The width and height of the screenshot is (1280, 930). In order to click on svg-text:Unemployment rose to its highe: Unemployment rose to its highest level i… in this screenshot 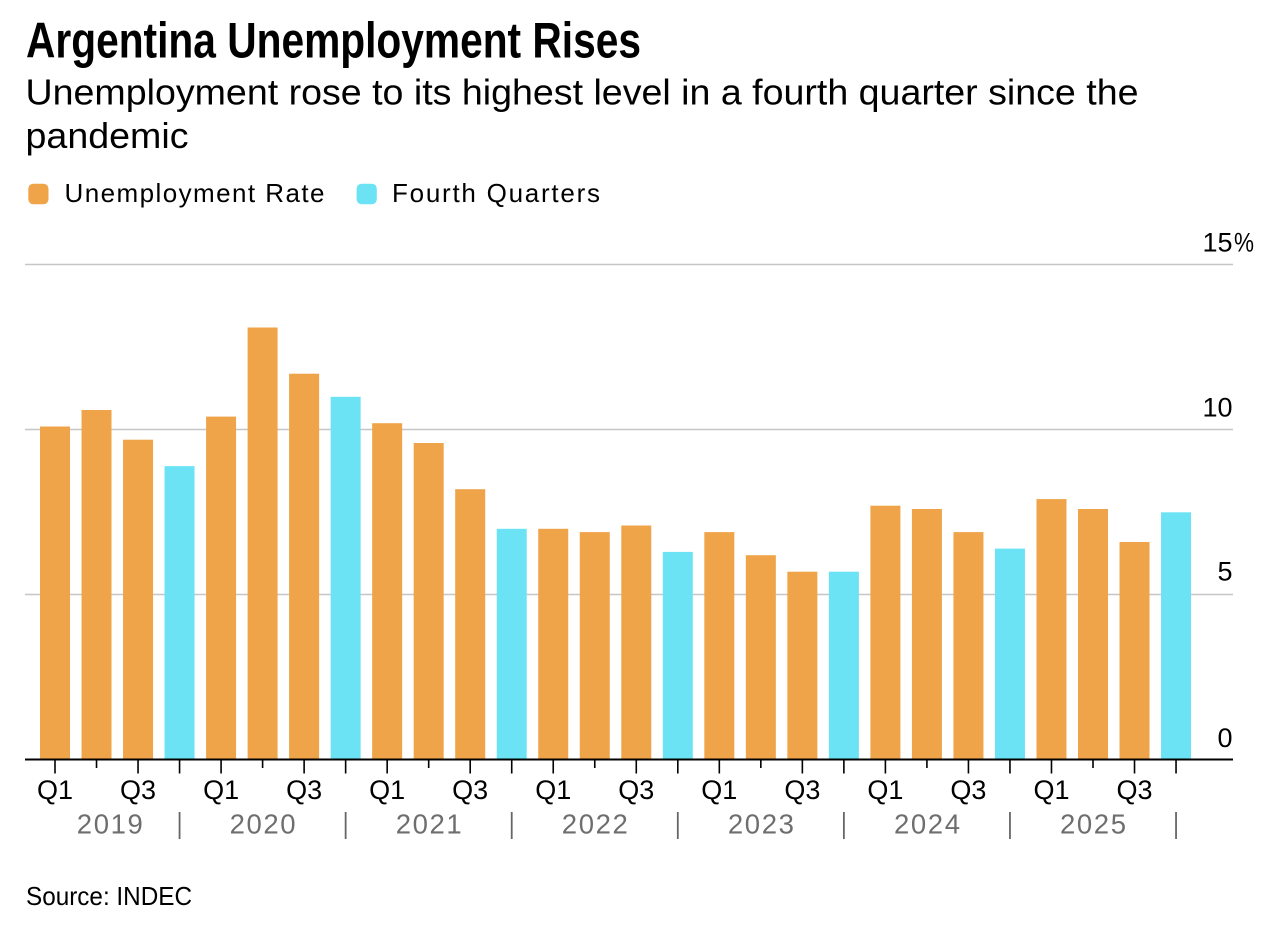, I will do `click(582, 92)`.